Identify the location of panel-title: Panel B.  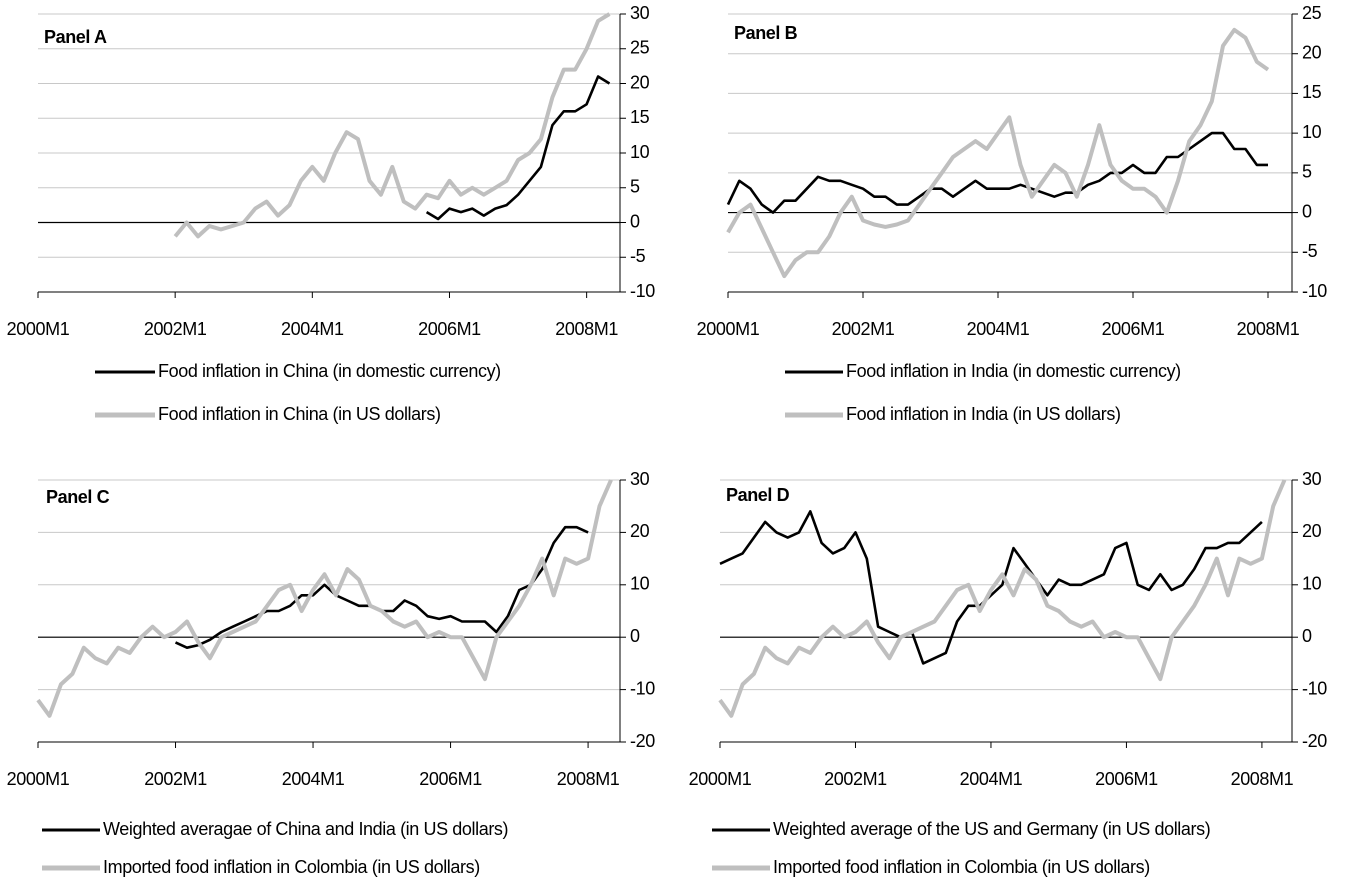
(766, 33).